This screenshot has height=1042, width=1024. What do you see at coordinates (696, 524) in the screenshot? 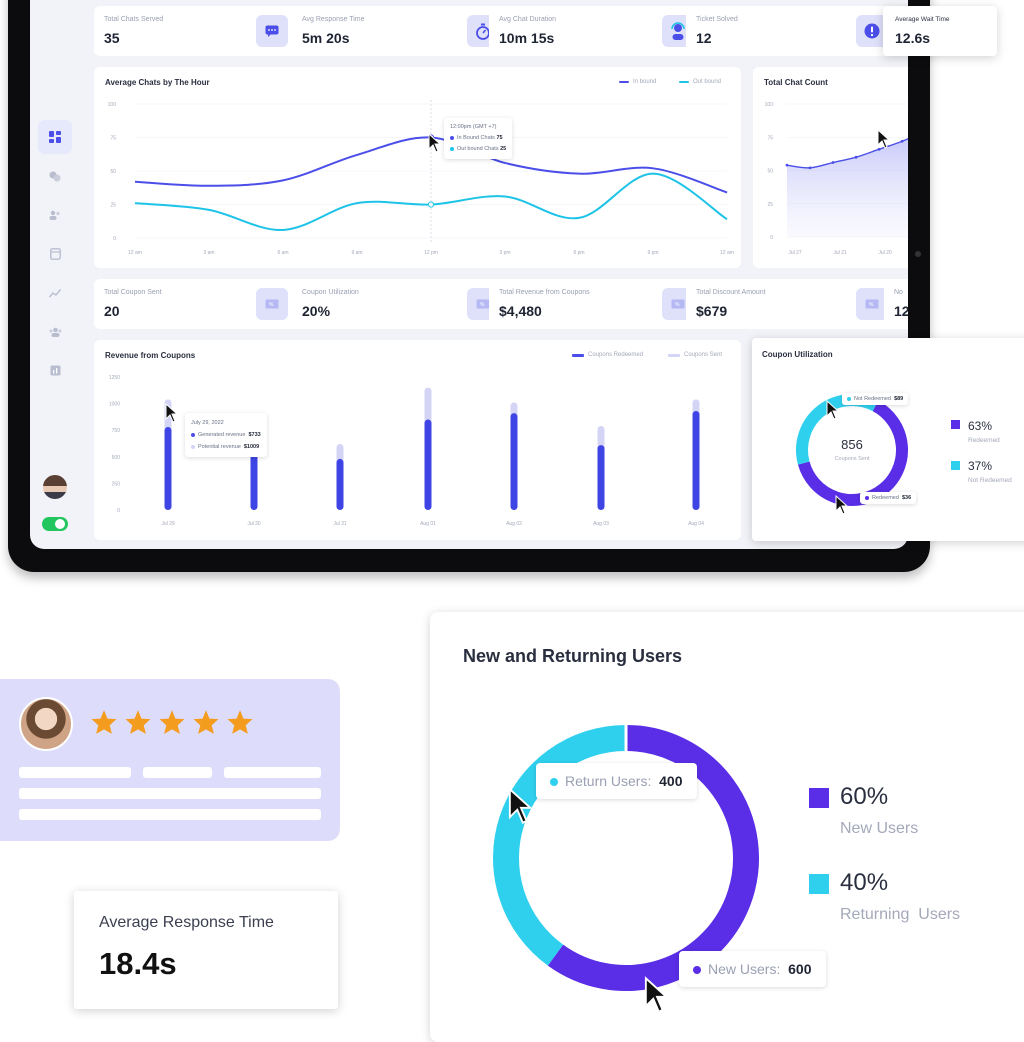
I see `x-tick-label: Aug 04` at bounding box center [696, 524].